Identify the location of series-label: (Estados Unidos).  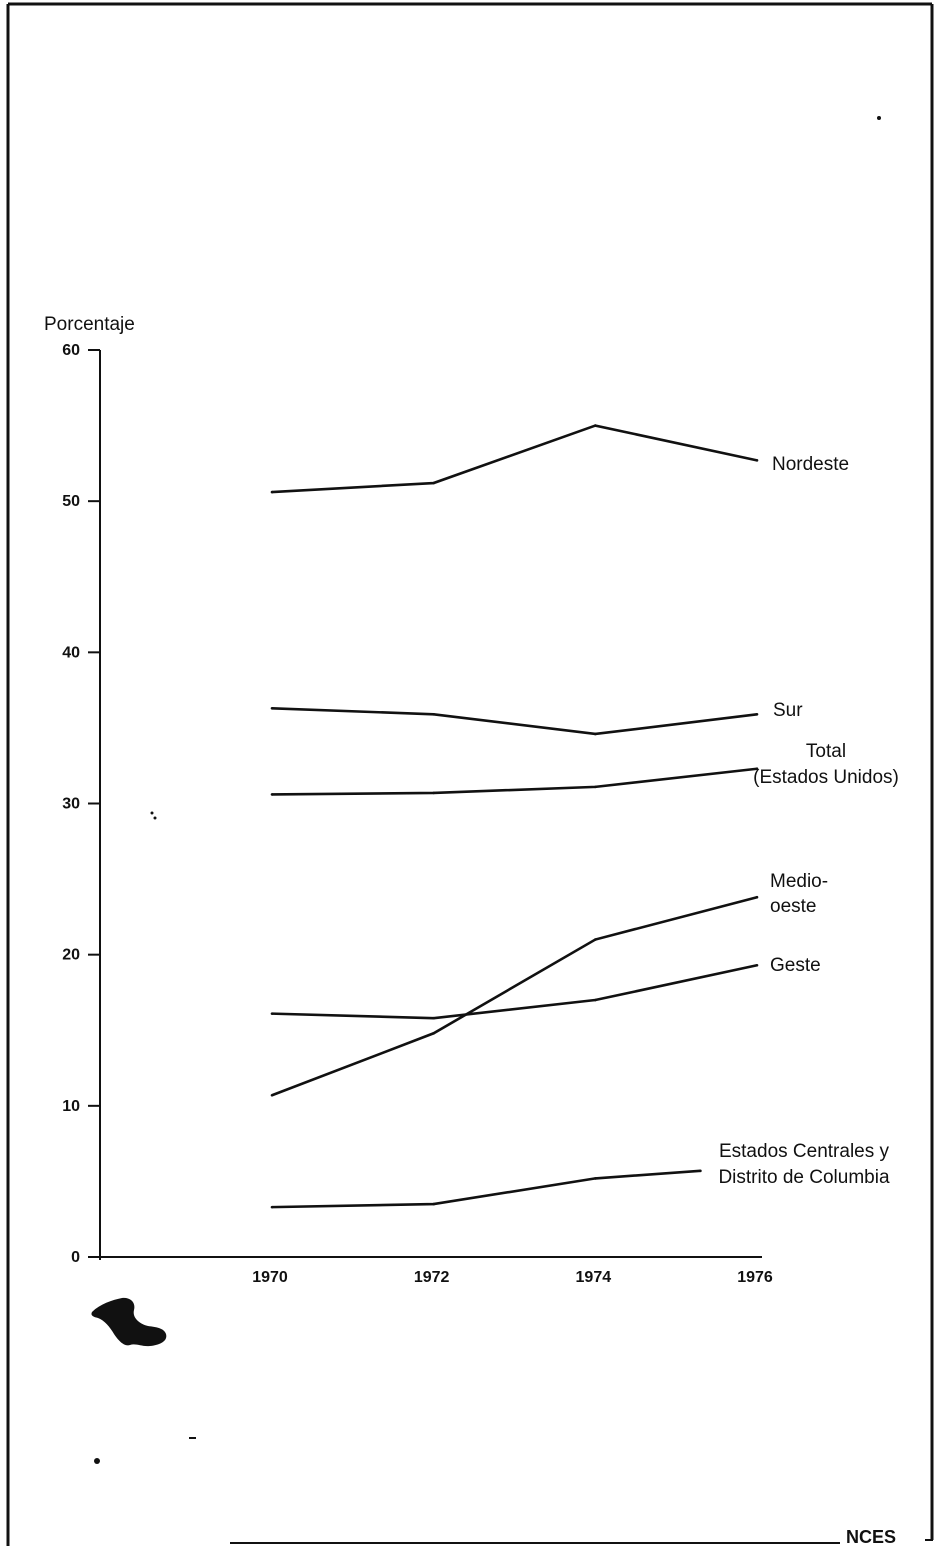
(826, 777).